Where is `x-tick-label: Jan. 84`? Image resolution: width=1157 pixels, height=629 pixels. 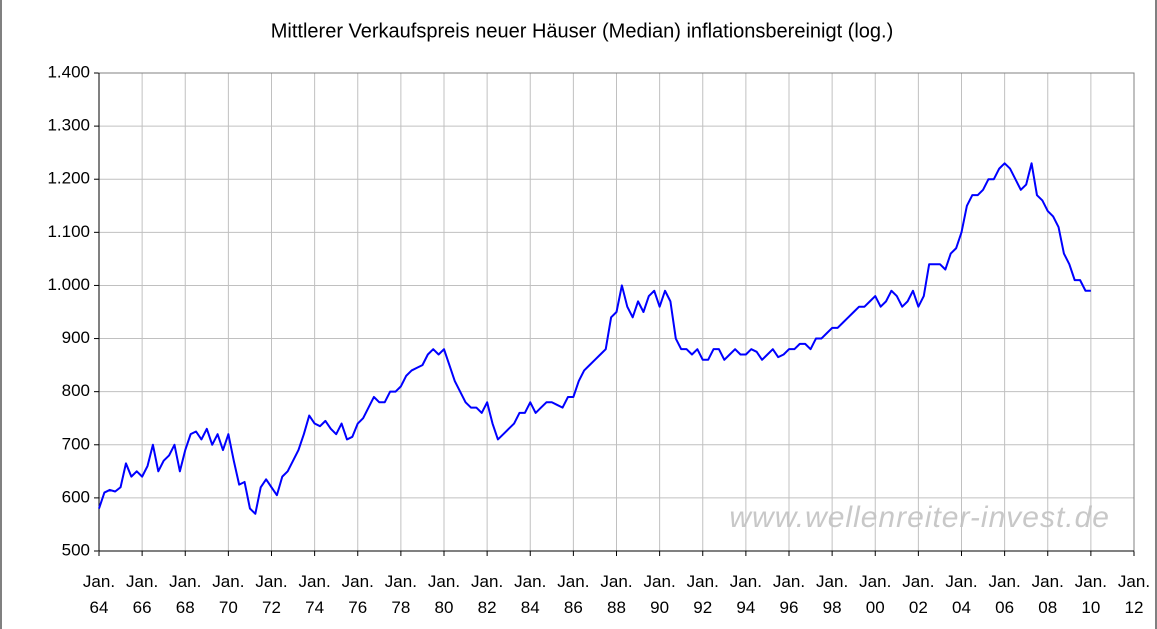 x-tick-label: Jan. 84 is located at coordinates (530, 594).